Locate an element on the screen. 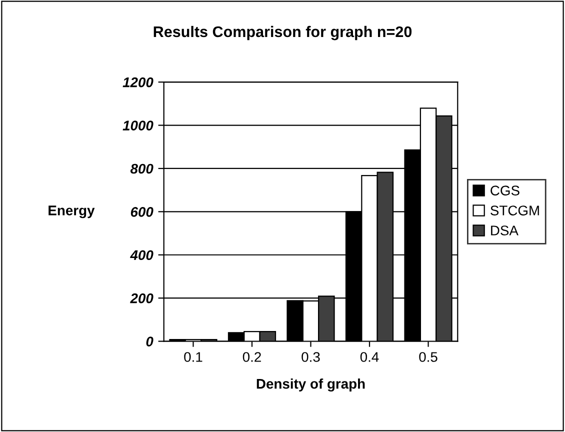  y-tick-label: 800 is located at coordinates (142, 169).